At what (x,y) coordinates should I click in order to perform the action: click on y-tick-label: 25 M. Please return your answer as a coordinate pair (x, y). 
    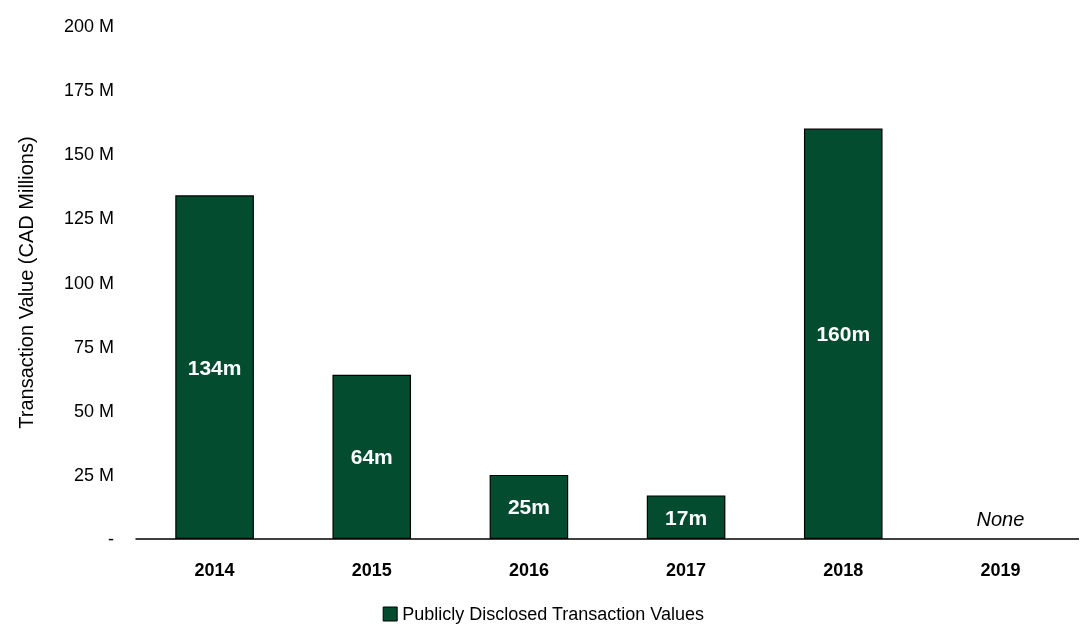
    Looking at the image, I should click on (93, 474).